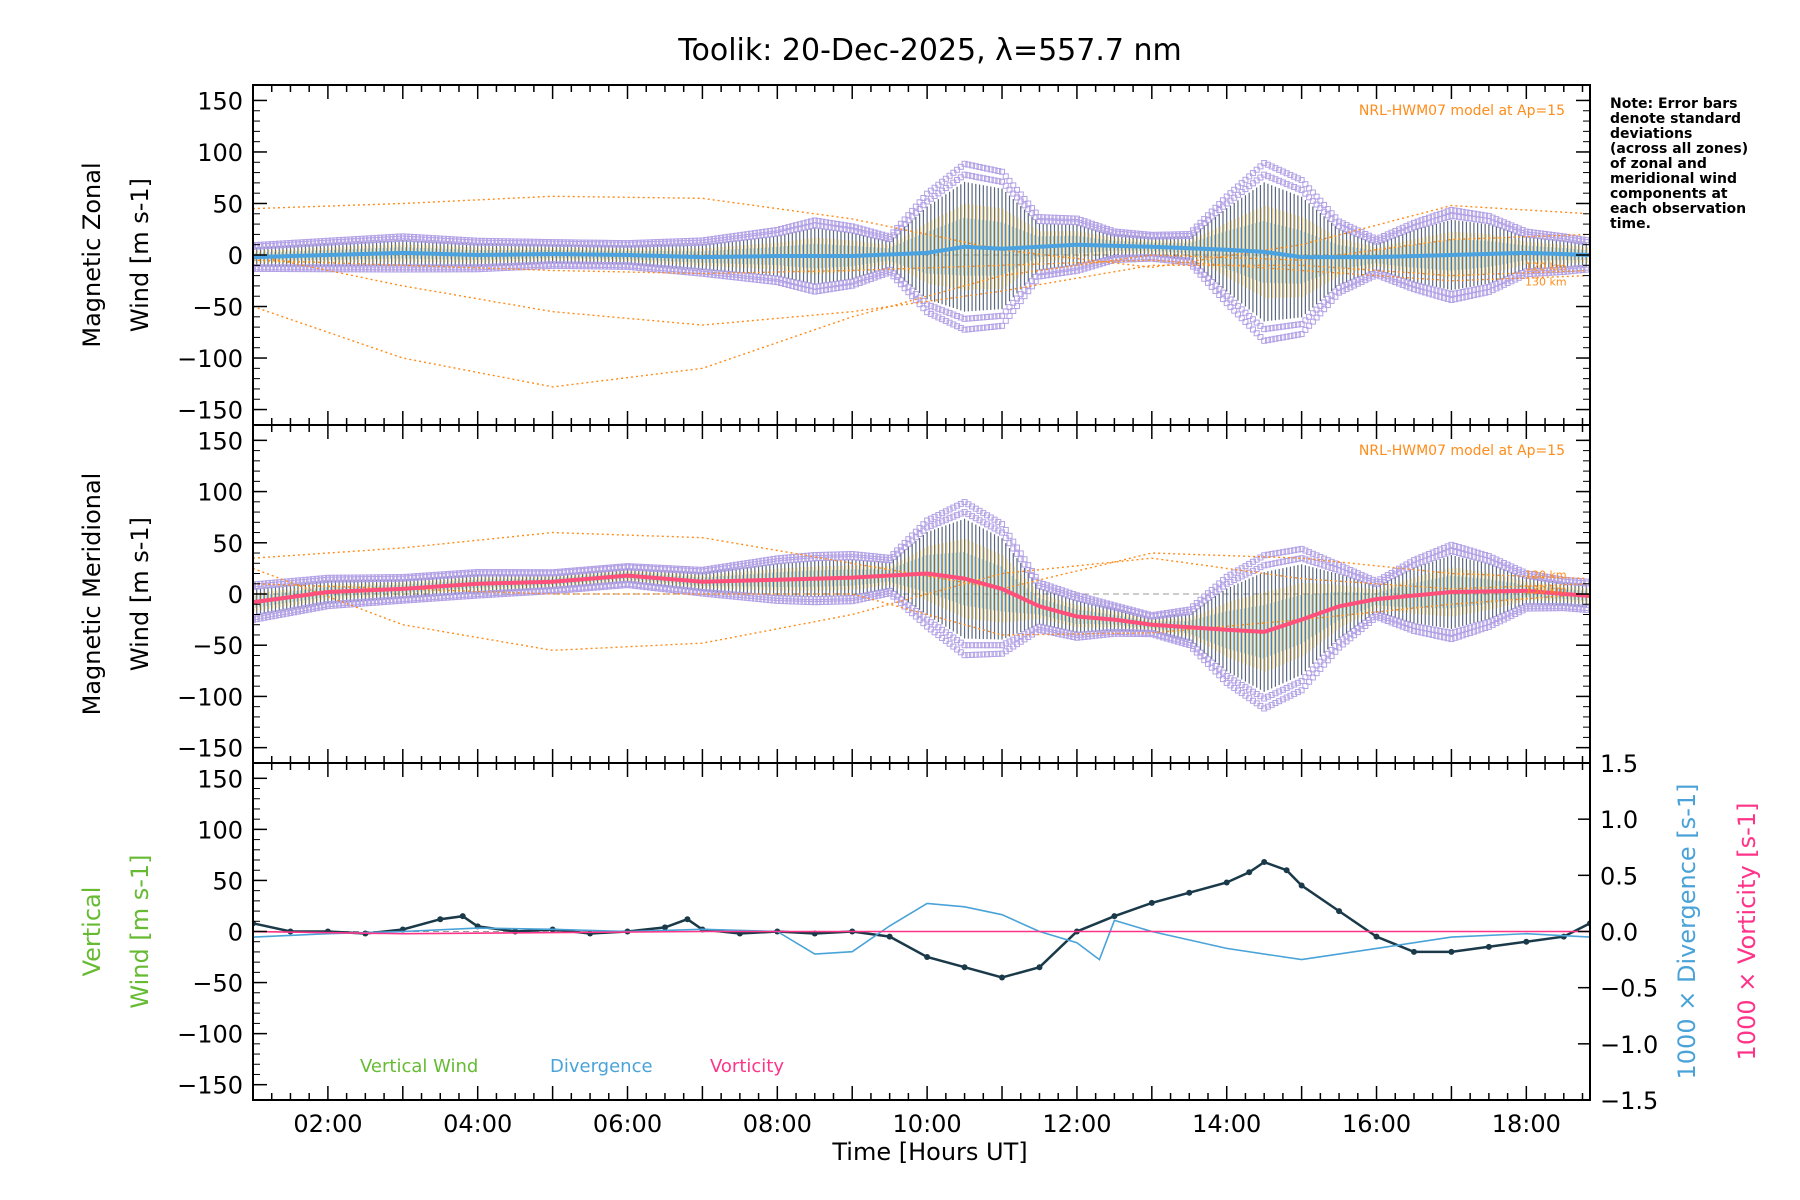  I want to click on note-line: meridional wind, so click(1673, 179).